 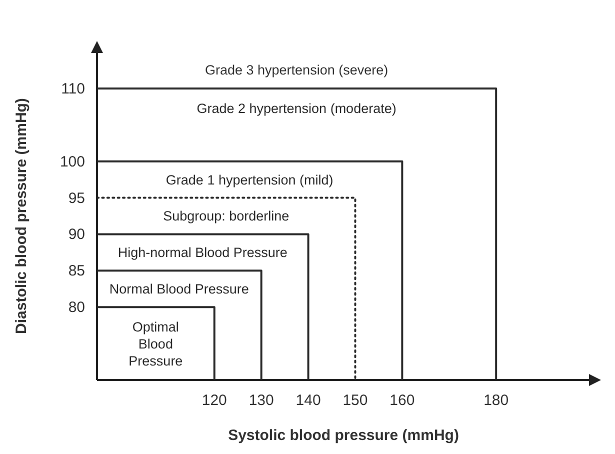 I want to click on x-axis-title: Systolic blood pressure (mmHg), so click(x=343, y=435).